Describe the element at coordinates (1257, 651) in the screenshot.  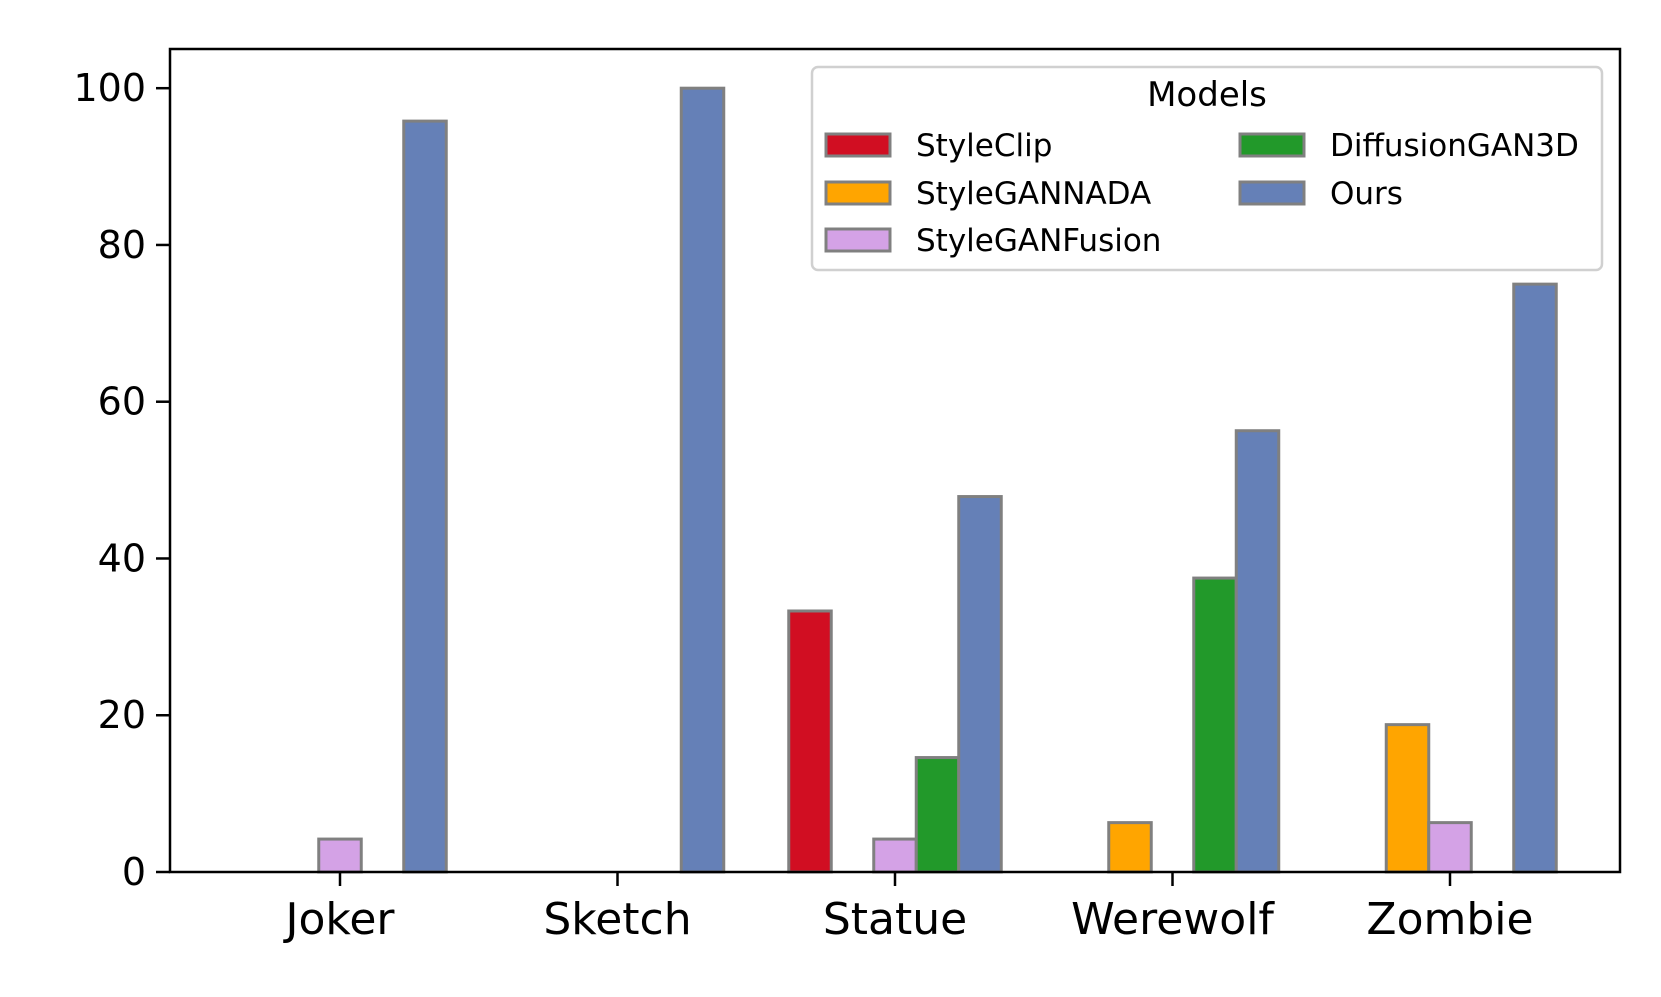
I see `bar-ours-werewolf` at that location.